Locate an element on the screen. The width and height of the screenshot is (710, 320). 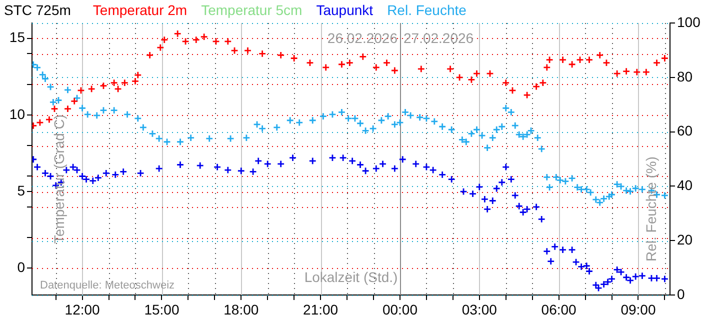
y-tick-label: 5 is located at coordinates (21, 190).